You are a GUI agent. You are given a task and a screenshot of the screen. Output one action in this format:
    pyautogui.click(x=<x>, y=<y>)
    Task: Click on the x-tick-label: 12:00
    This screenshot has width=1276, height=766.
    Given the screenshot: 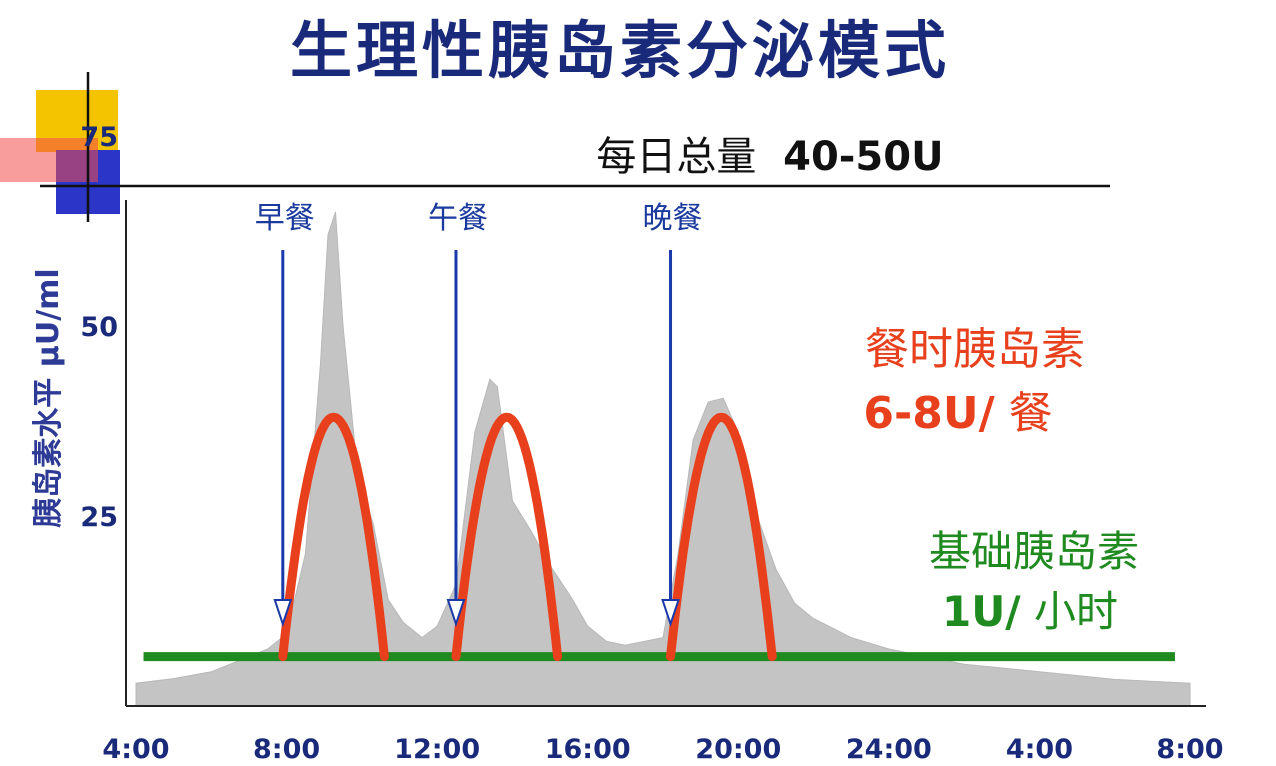 What is the action you would take?
    pyautogui.click(x=437, y=749)
    